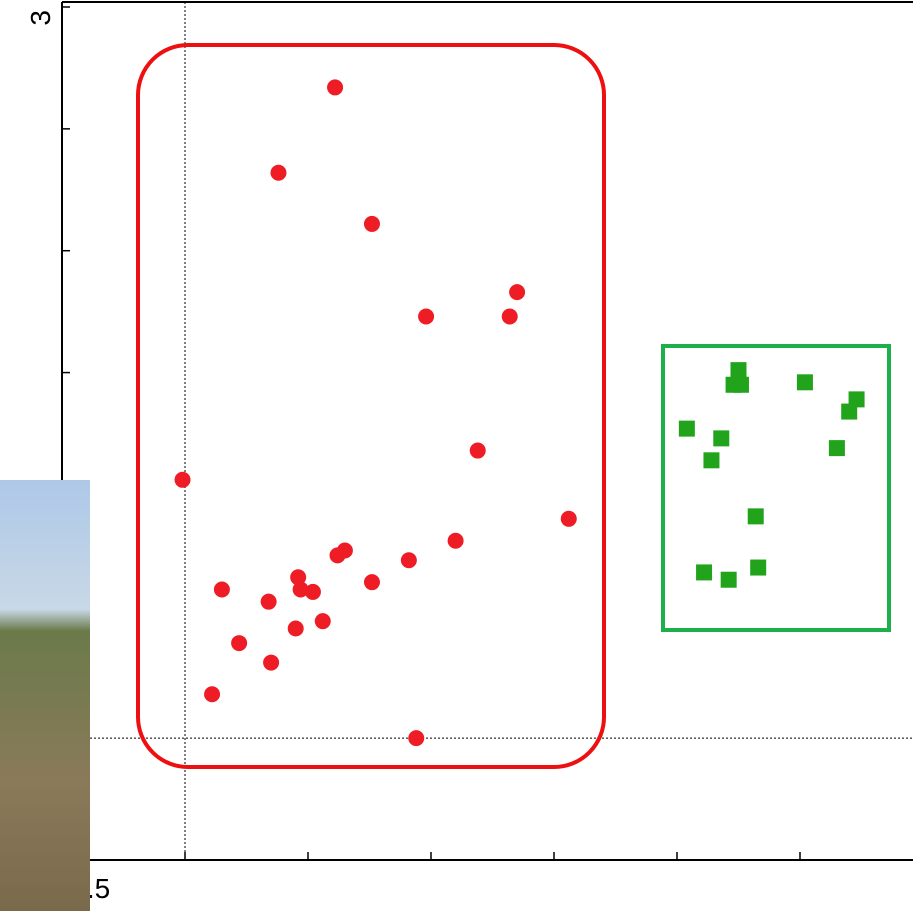 This screenshot has height=911, width=913. What do you see at coordinates (40, 18) in the screenshot?
I see `y-tick-label: 3` at bounding box center [40, 18].